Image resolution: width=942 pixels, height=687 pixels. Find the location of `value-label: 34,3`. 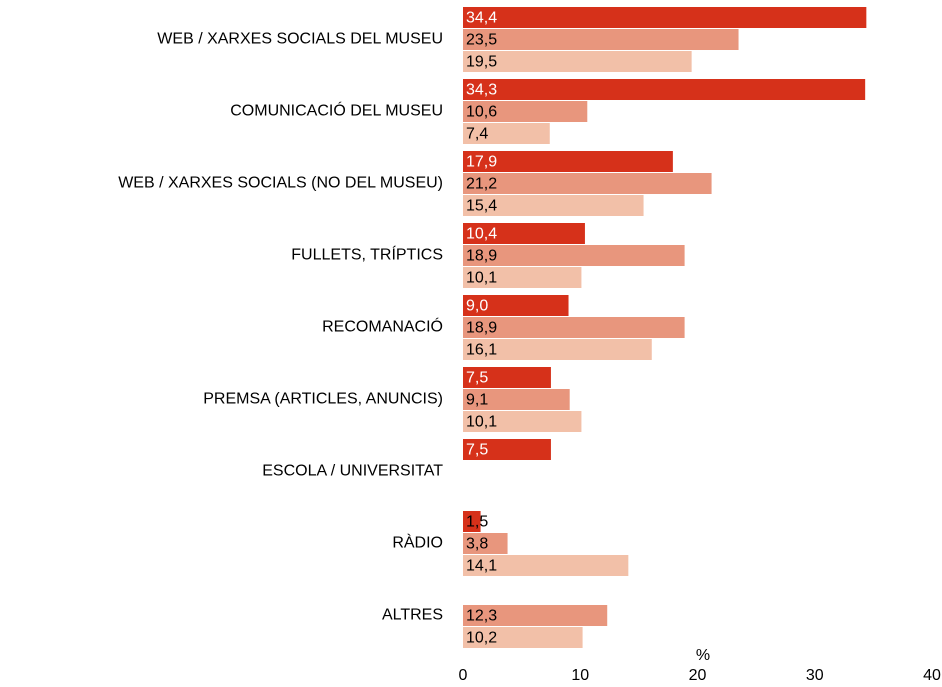

value-label: 34,3 is located at coordinates (481, 90).